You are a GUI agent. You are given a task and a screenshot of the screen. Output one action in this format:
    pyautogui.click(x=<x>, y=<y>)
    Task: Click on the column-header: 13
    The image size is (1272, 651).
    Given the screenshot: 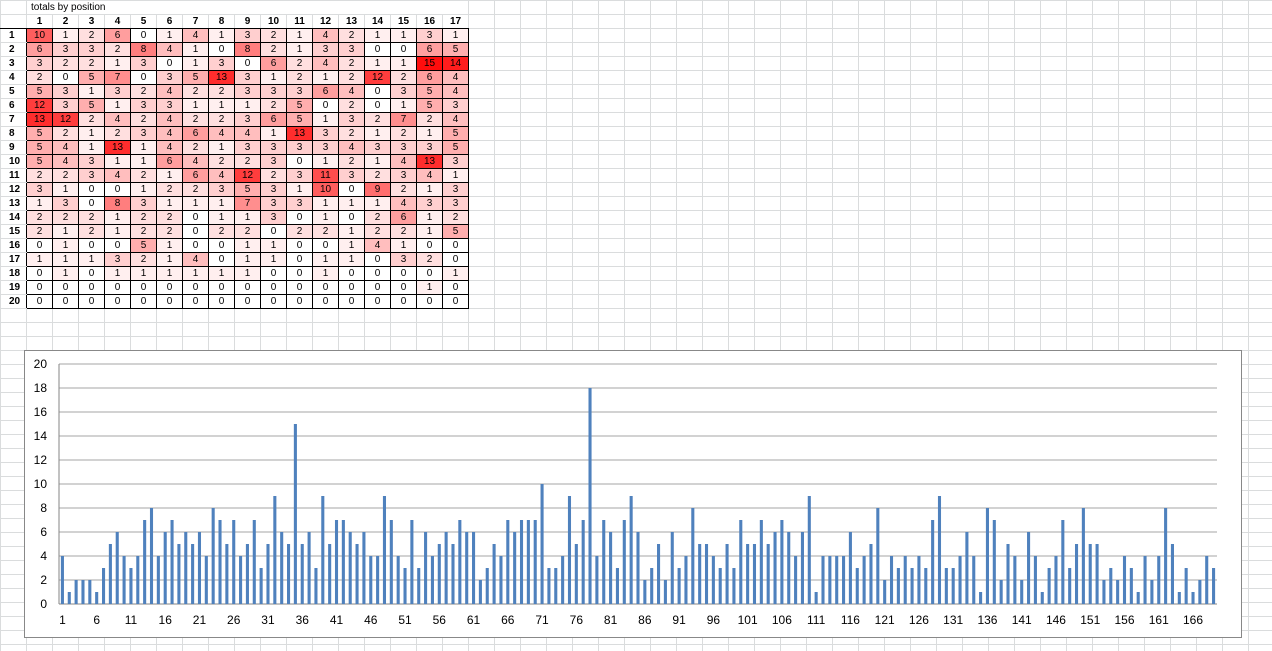 What is the action you would take?
    pyautogui.click(x=351, y=21)
    